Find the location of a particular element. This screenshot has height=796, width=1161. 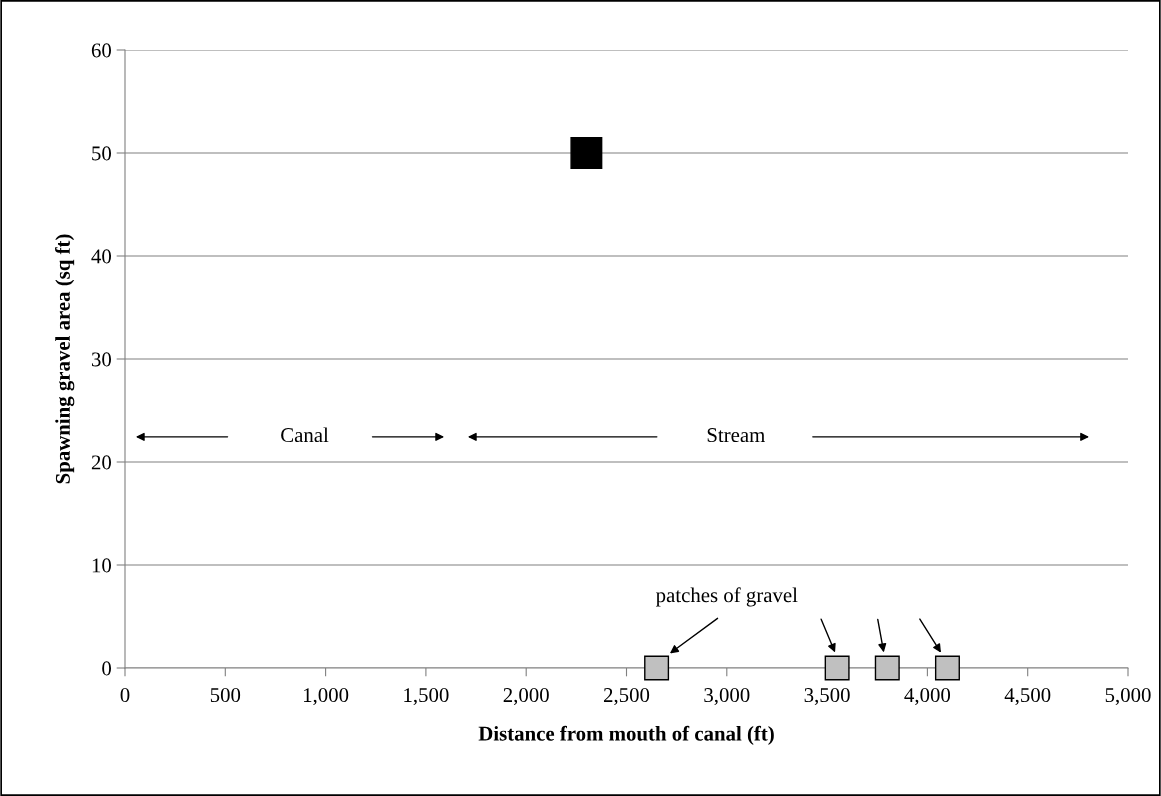

x-tick-label: 4,000 is located at coordinates (927, 697).